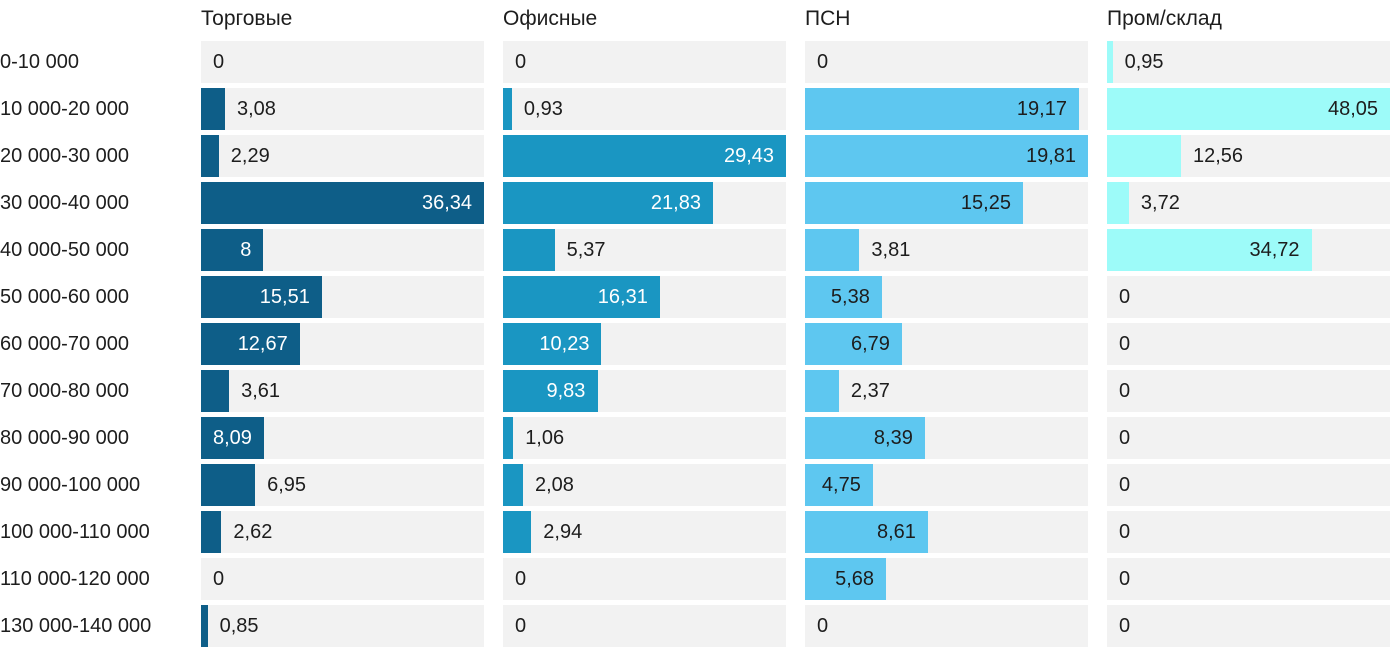  What do you see at coordinates (261, 391) in the screenshot?
I see `bar-value-label: 3,61` at bounding box center [261, 391].